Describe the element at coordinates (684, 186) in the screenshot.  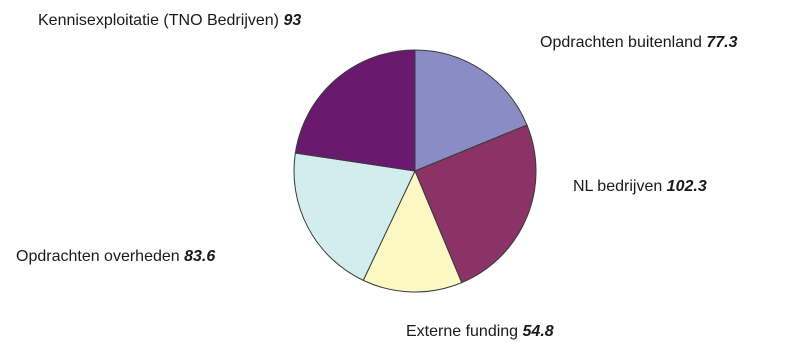
I see `slice-label-value: 102.3` at that location.